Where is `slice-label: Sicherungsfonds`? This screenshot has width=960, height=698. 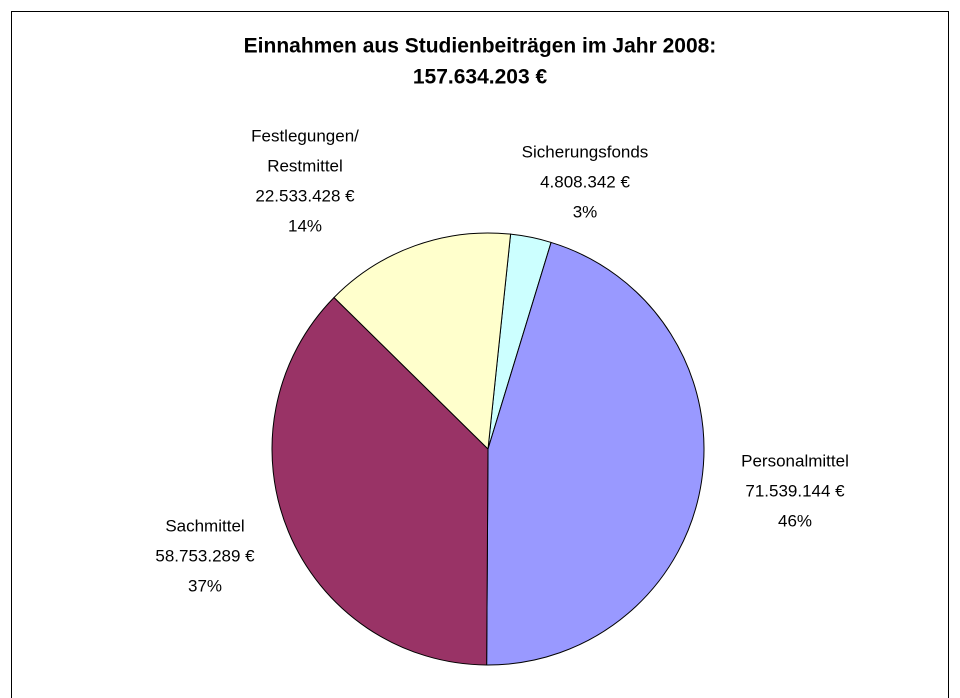 slice-label: Sicherungsfonds is located at coordinates (585, 151).